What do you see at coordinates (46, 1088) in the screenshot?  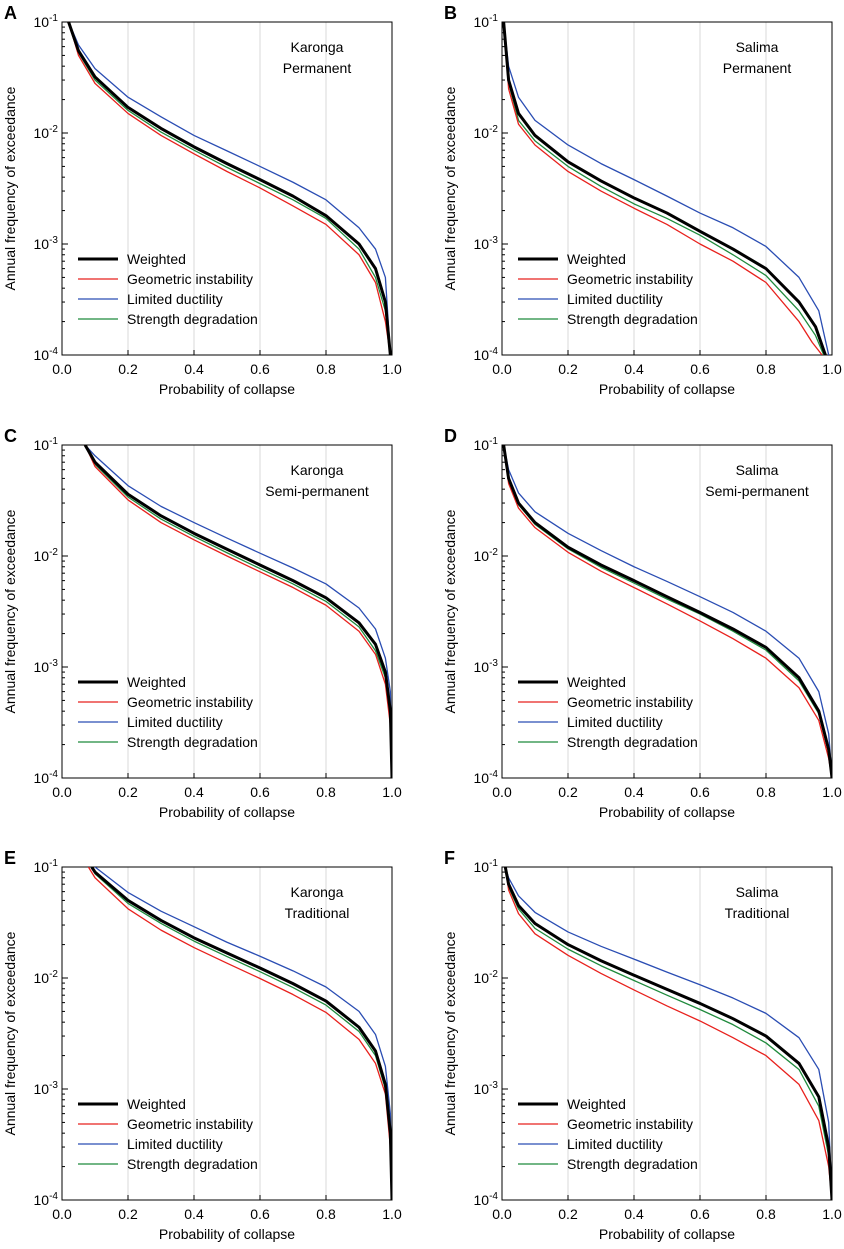 I see `panel-e-y-tick-label: 10⁻³` at bounding box center [46, 1088].